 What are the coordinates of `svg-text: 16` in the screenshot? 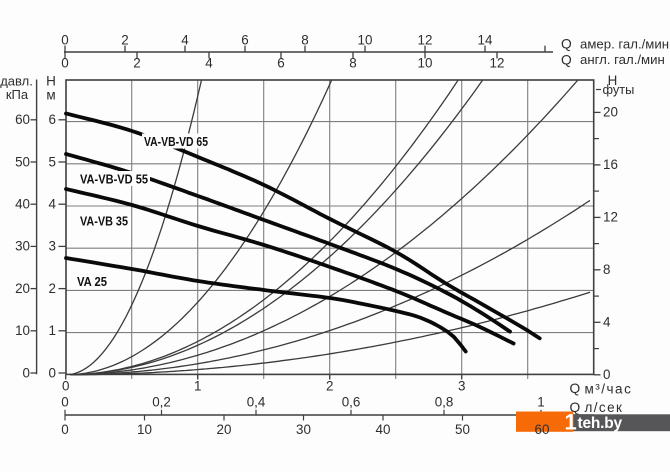 It's located at (610, 164).